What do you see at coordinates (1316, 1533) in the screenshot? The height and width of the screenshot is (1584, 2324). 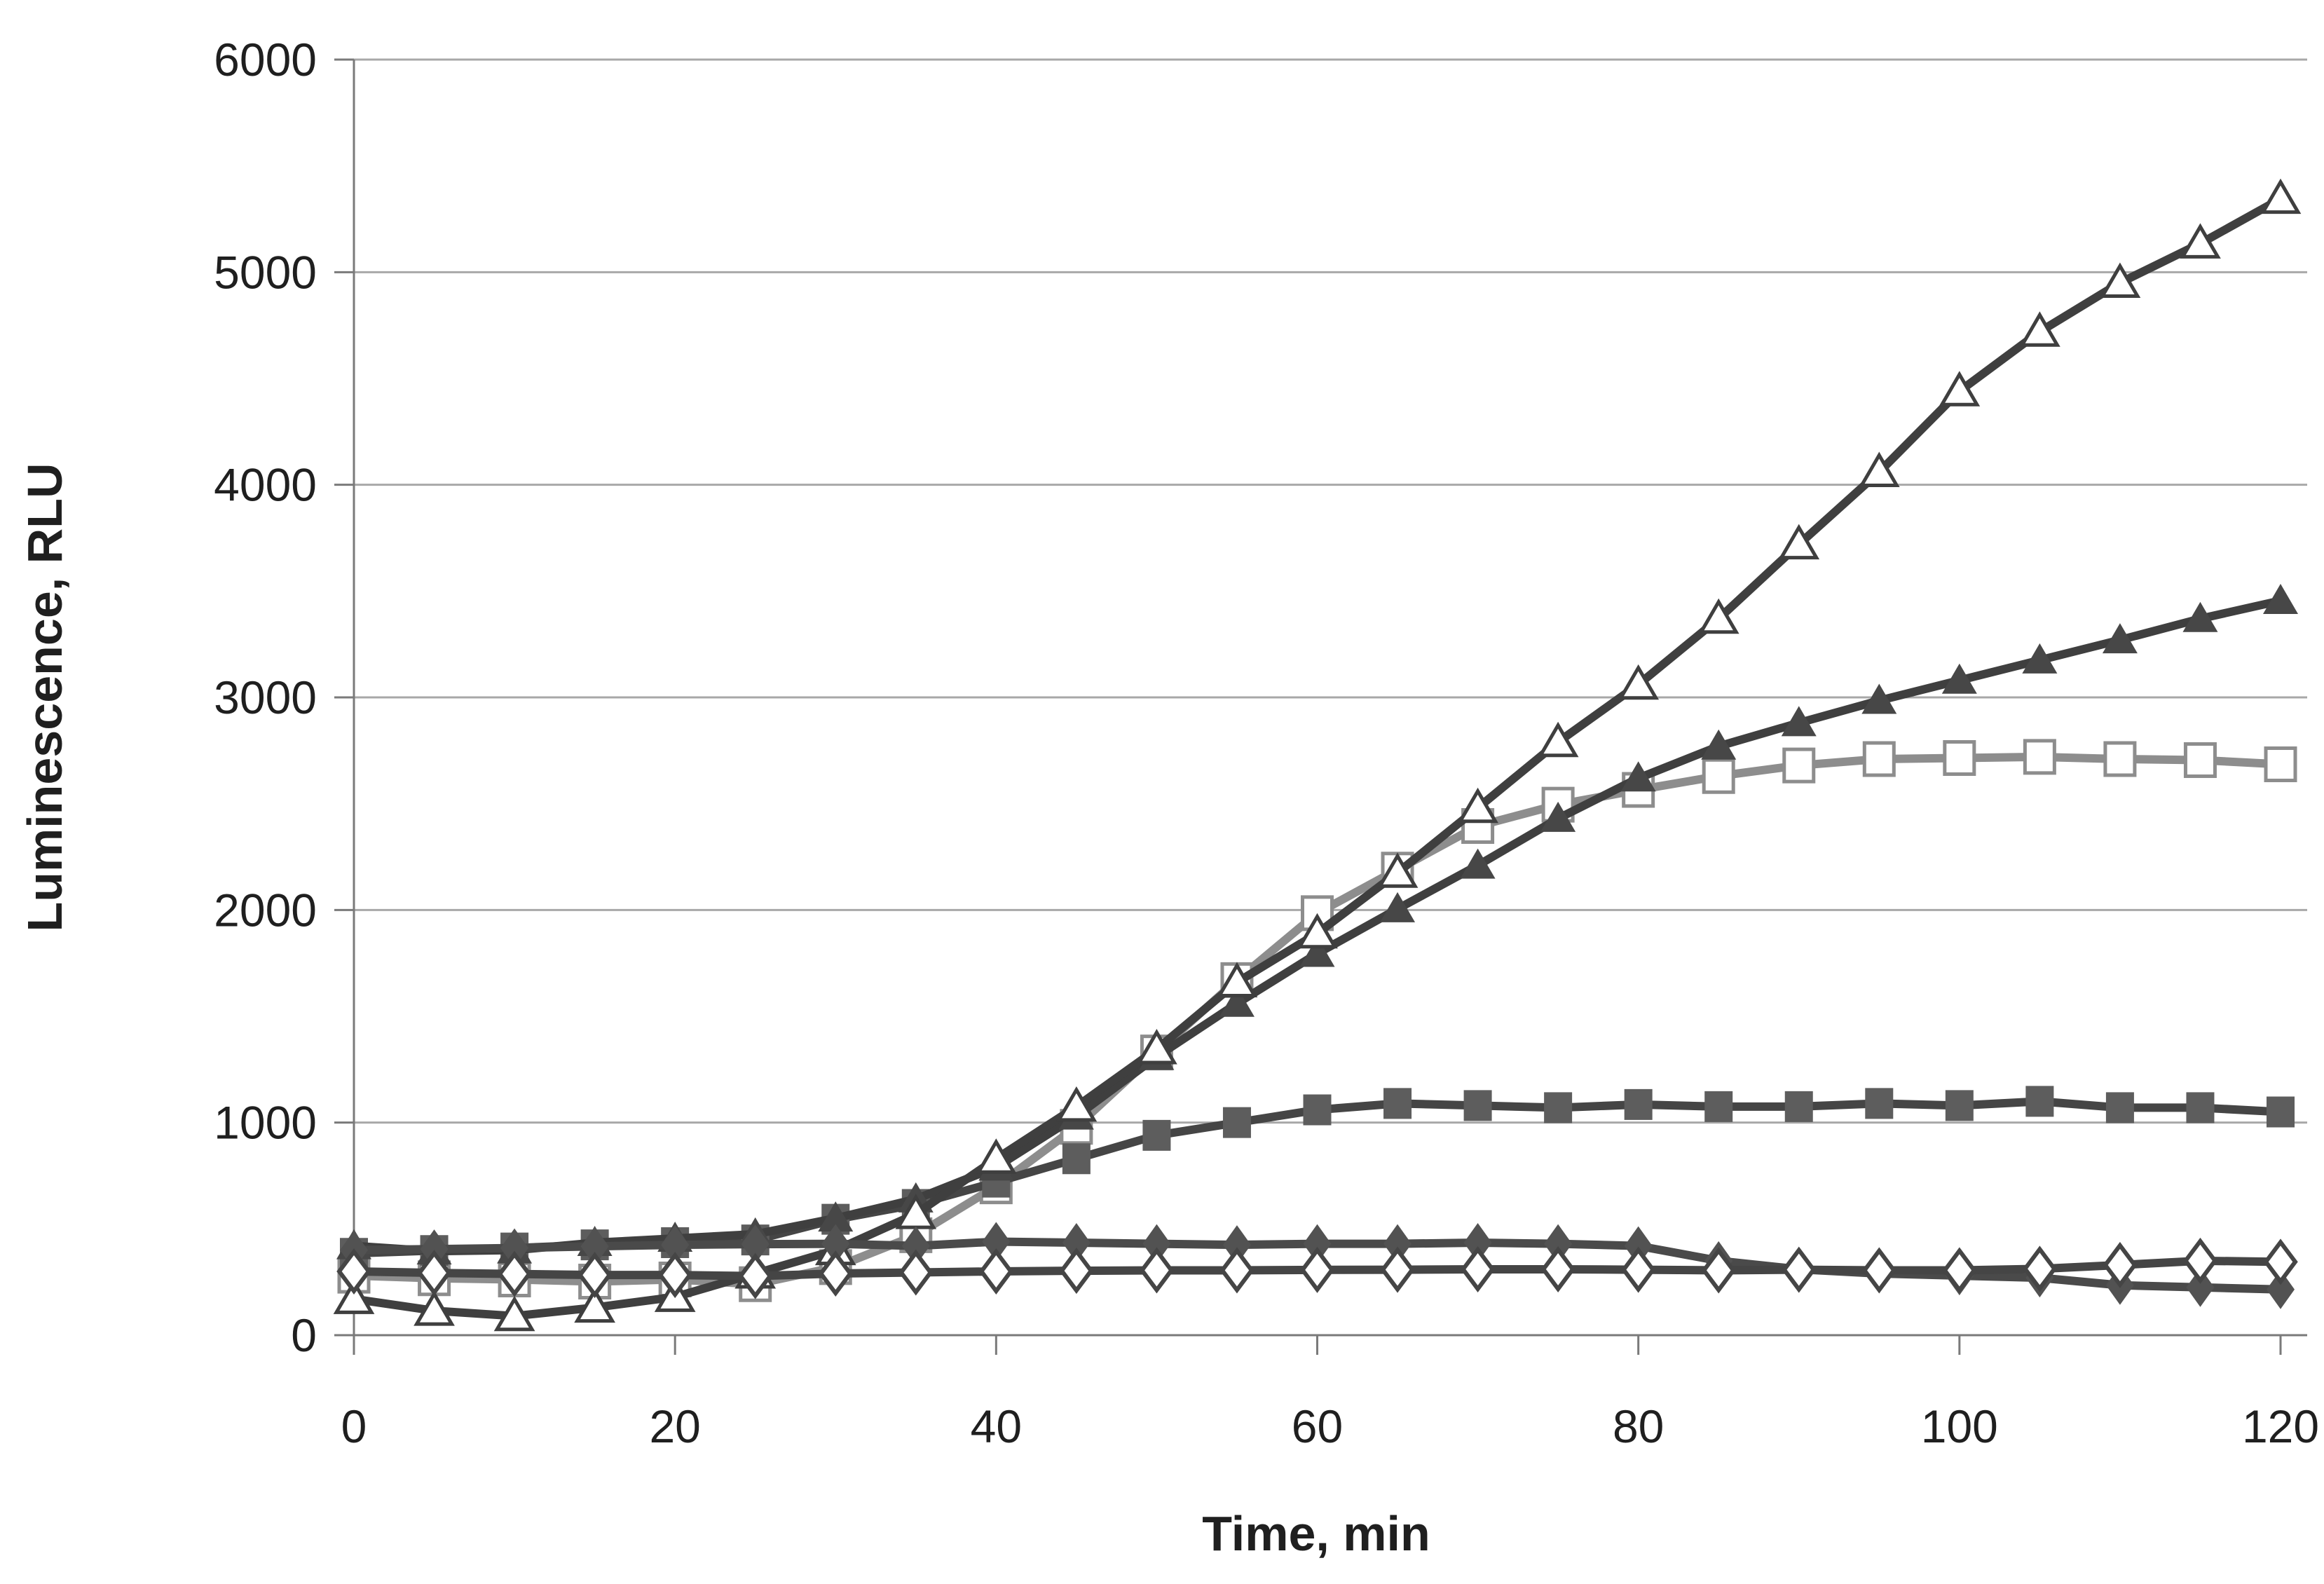 I see `x-axis-title: Time, min` at bounding box center [1316, 1533].